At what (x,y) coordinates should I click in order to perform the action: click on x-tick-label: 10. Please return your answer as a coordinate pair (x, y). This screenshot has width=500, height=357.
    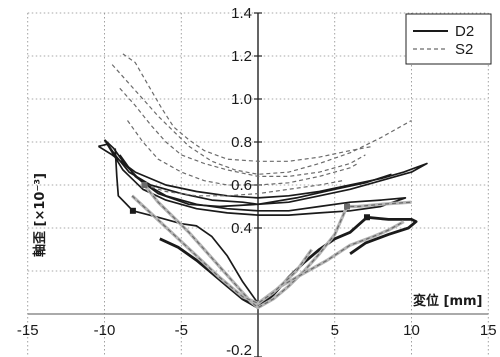
    Looking at the image, I should click on (411, 330).